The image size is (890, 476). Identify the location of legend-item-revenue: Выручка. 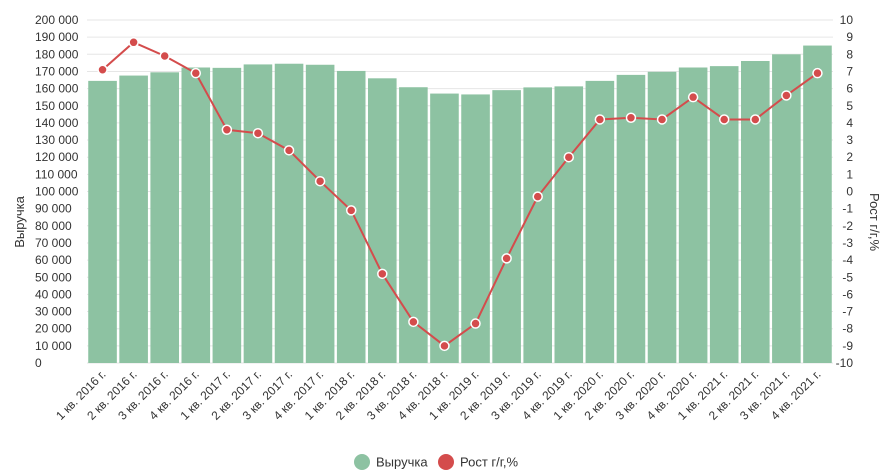
(391, 462).